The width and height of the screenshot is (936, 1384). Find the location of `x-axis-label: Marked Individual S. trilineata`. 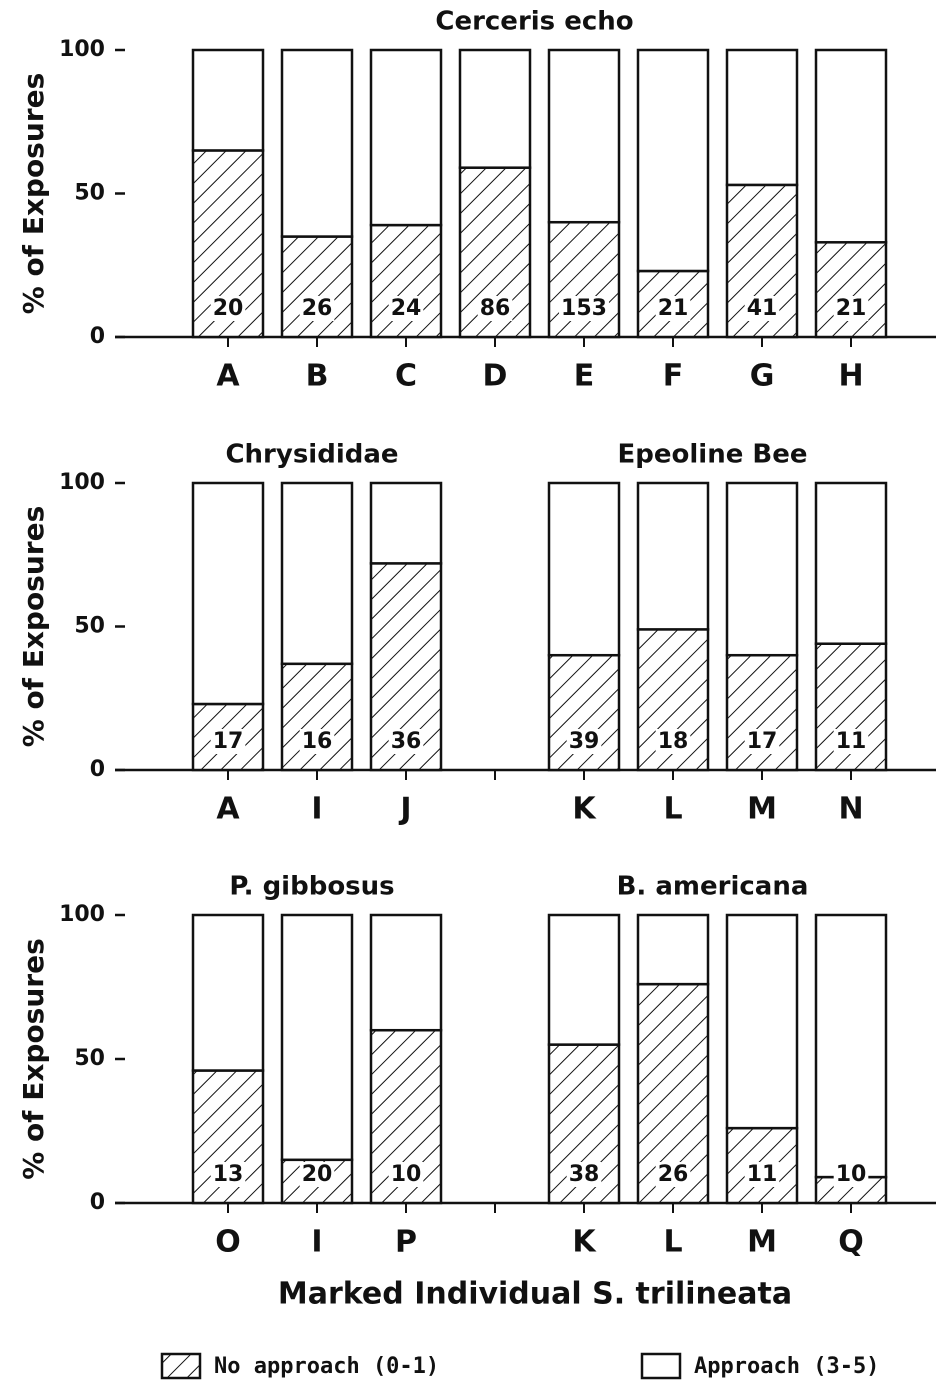

x-axis-label: Marked Individual S. trilineata is located at coordinates (535, 1294).